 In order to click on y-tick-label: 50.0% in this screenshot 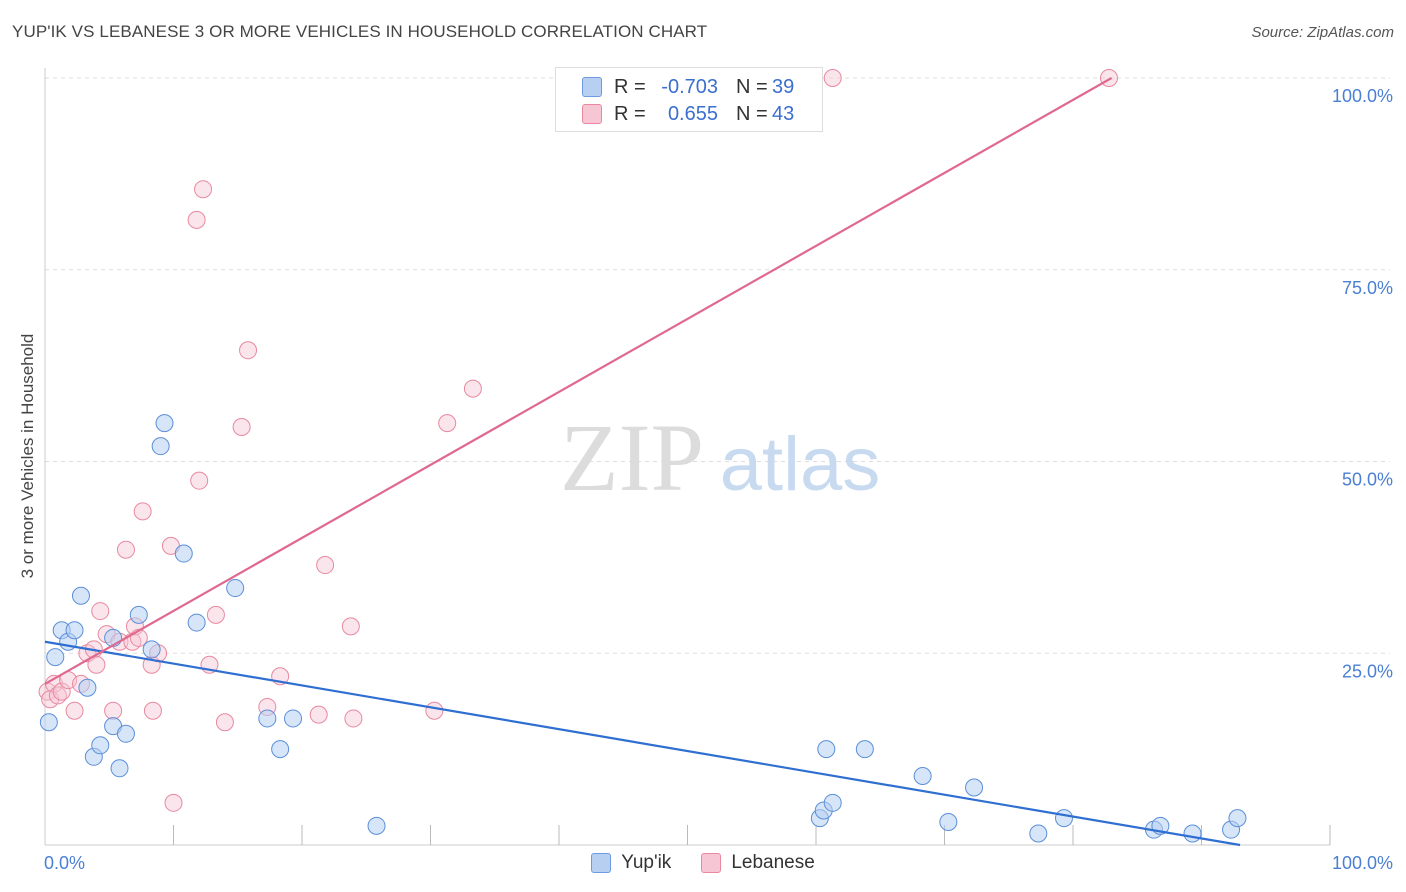, I will do `click(1367, 480)`.